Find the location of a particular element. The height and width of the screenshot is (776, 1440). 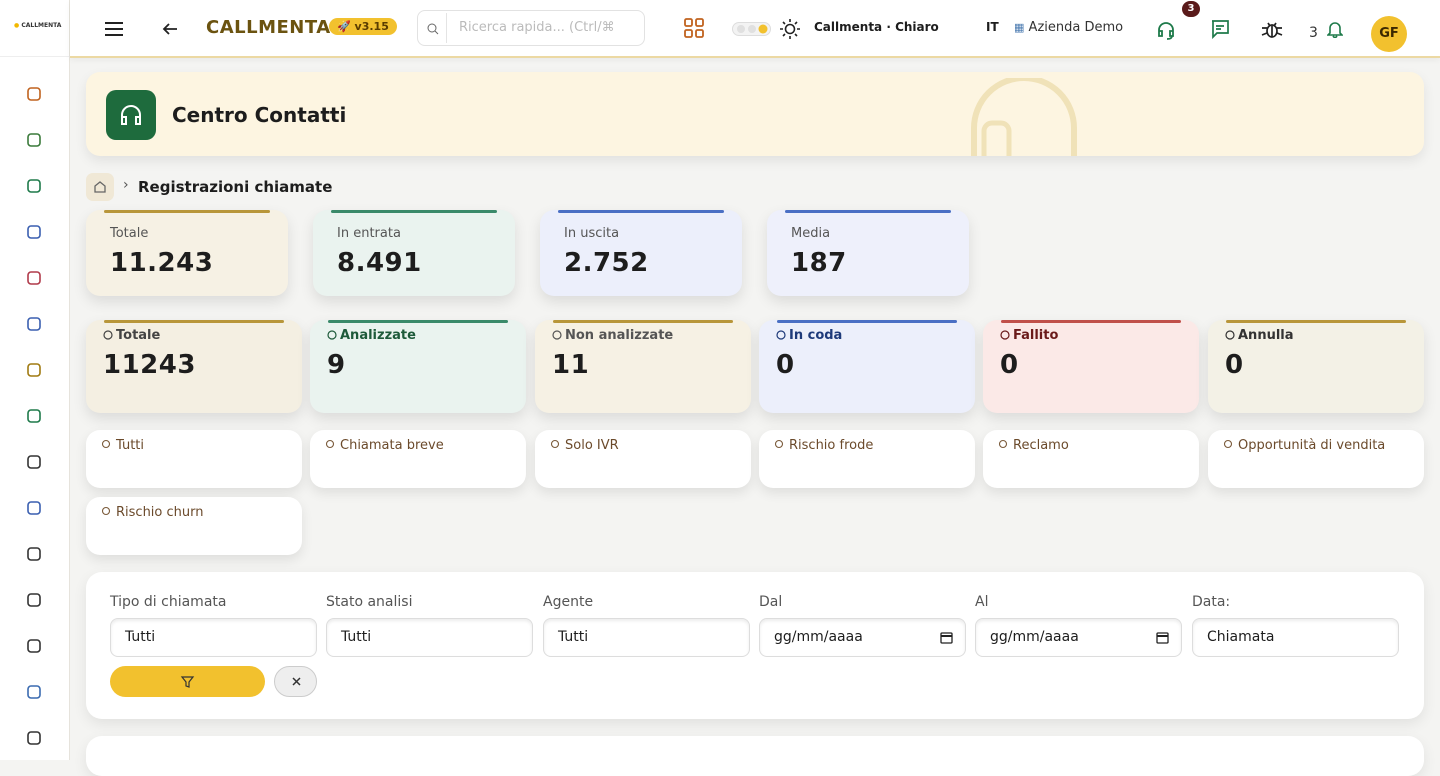

card-label: In uscita is located at coordinates (592, 233).